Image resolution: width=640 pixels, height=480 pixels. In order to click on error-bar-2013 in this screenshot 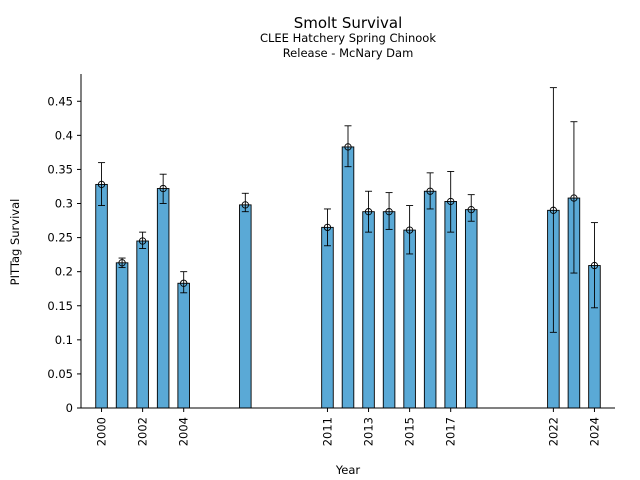, I will do `click(369, 211)`.